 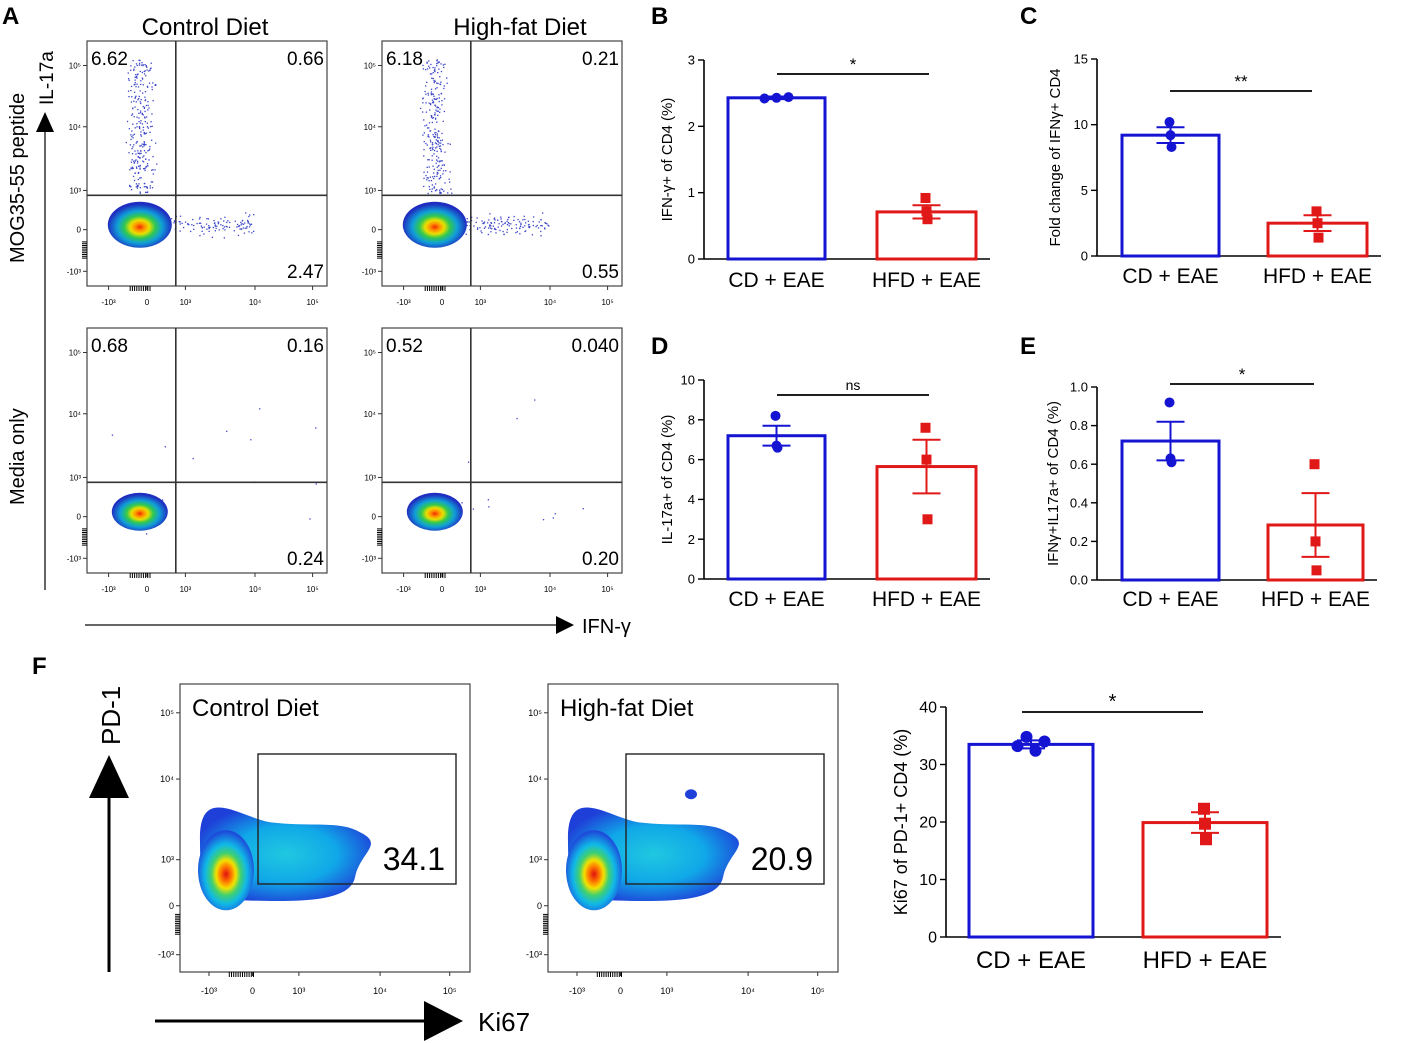 What do you see at coordinates (109, 346) in the screenshot?
I see `quadrant-value-ul: 0.68` at bounding box center [109, 346].